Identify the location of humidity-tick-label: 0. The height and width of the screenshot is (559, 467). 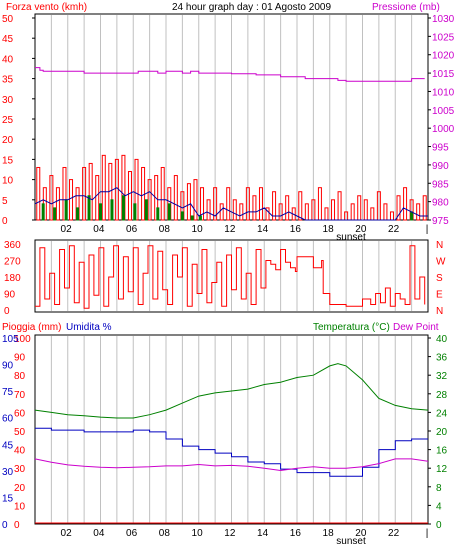
(5, 525).